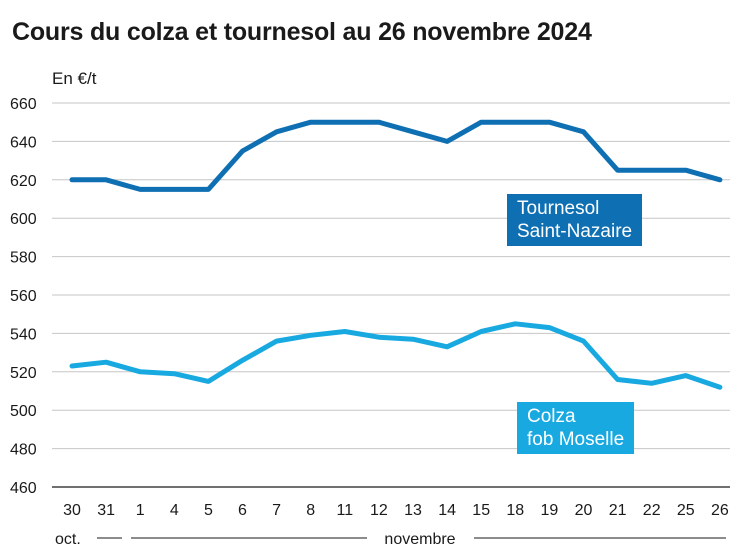  Describe the element at coordinates (379, 510) in the screenshot. I see `x-tick-label: 12` at that location.